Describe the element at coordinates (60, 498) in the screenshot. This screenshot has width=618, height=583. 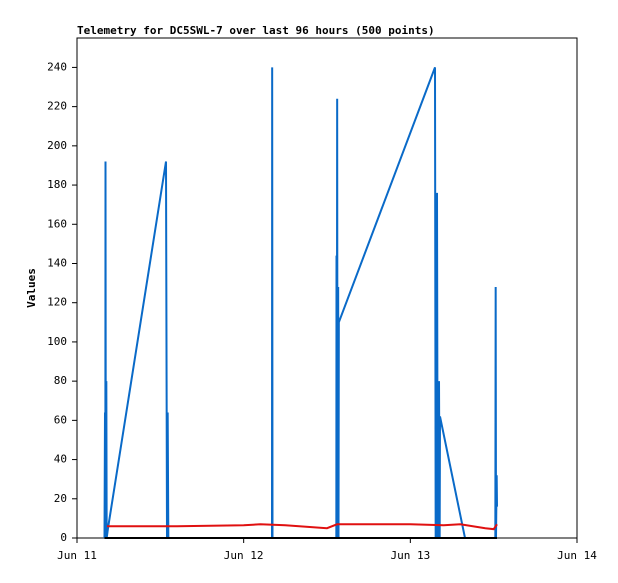
I see `y-tick-label: 20` at that location.